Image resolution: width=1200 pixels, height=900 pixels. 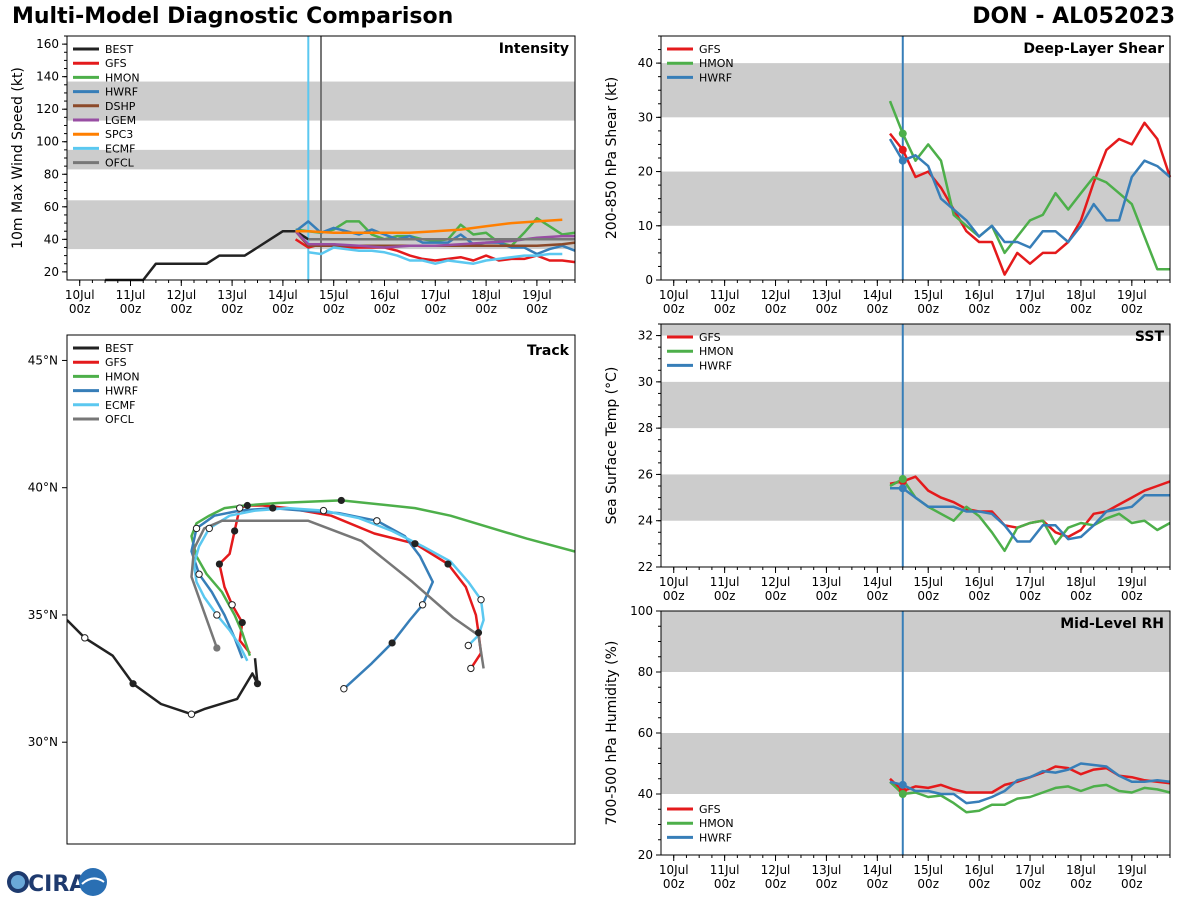 I want to click on intensity-legend-label: GFS, so click(x=116, y=63).